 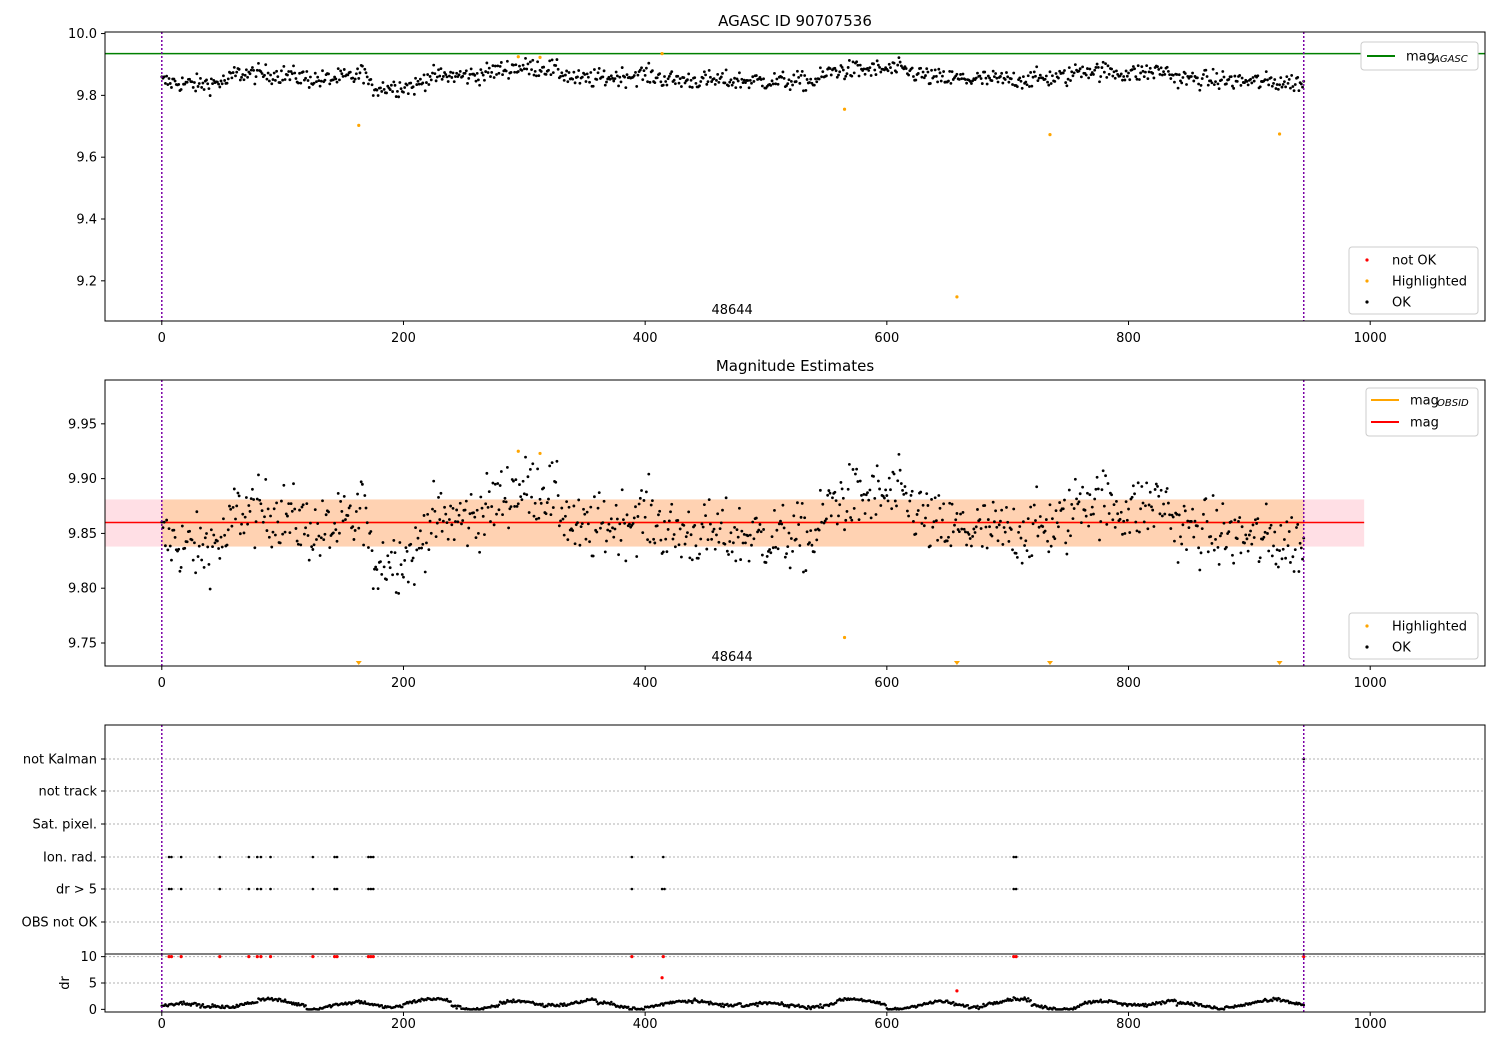 What do you see at coordinates (1279, 663) in the screenshot?
I see `highlighted-offscale-marker` at bounding box center [1279, 663].